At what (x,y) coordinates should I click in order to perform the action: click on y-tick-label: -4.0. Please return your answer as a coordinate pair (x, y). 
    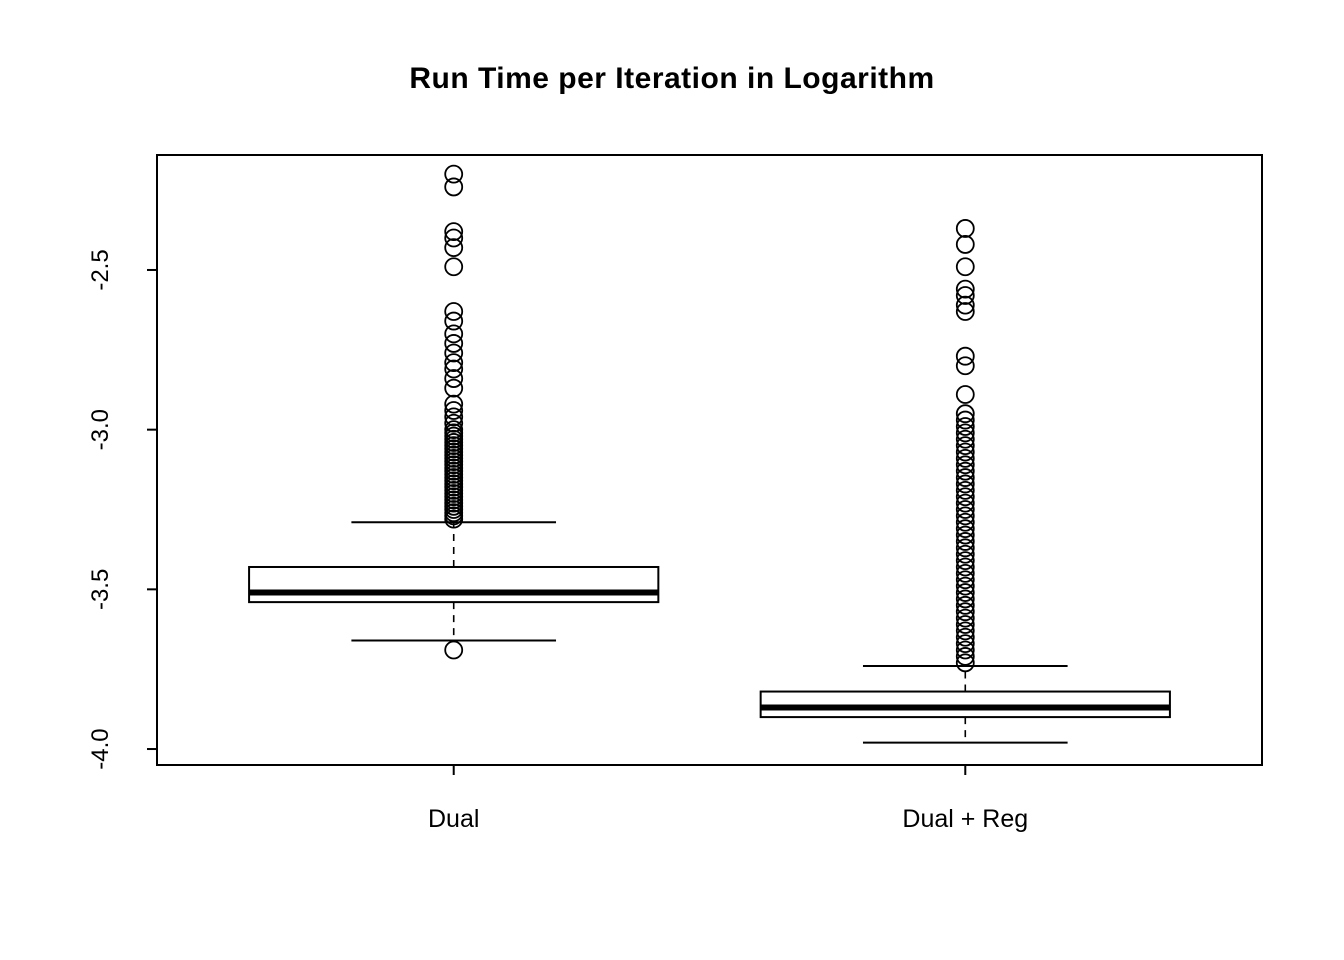
    Looking at the image, I should click on (100, 748).